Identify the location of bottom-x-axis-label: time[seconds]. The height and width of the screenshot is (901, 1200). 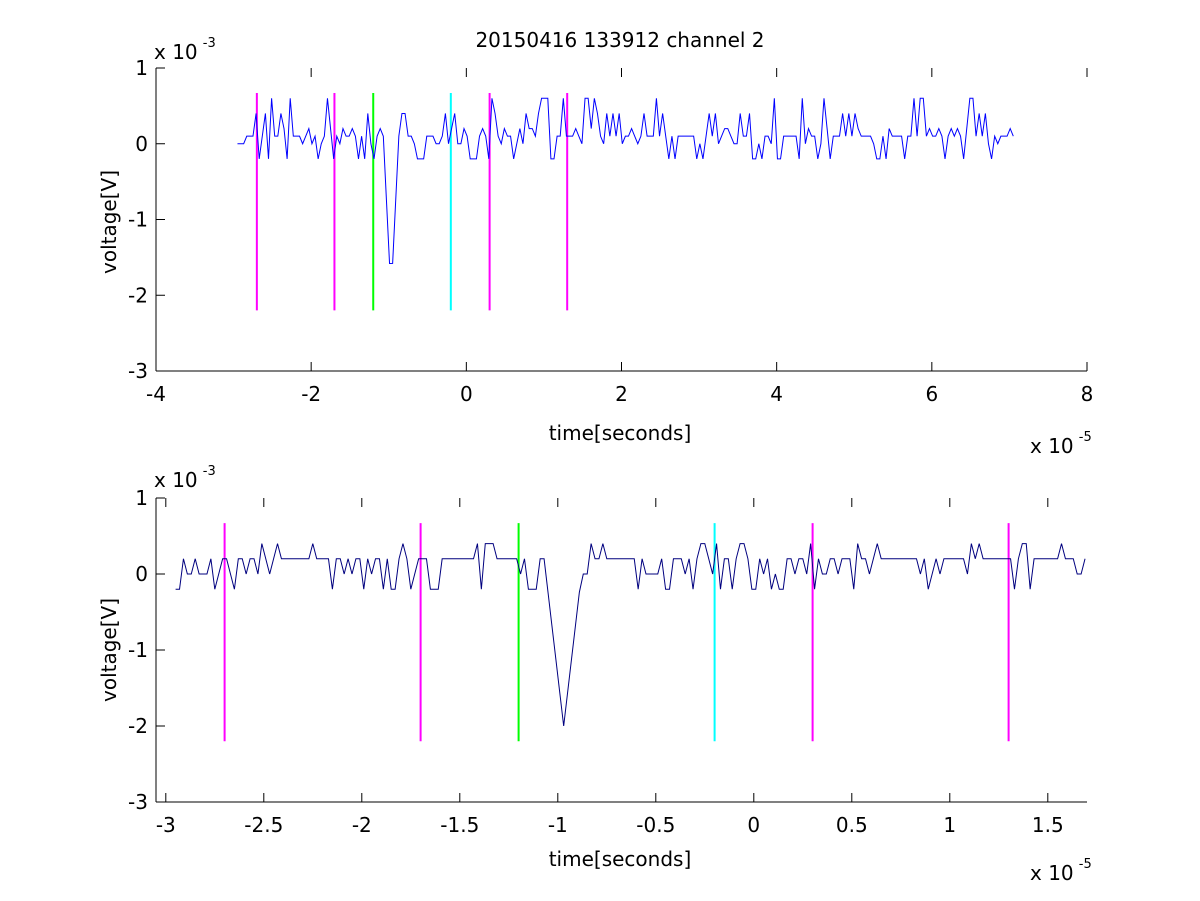
(620, 859).